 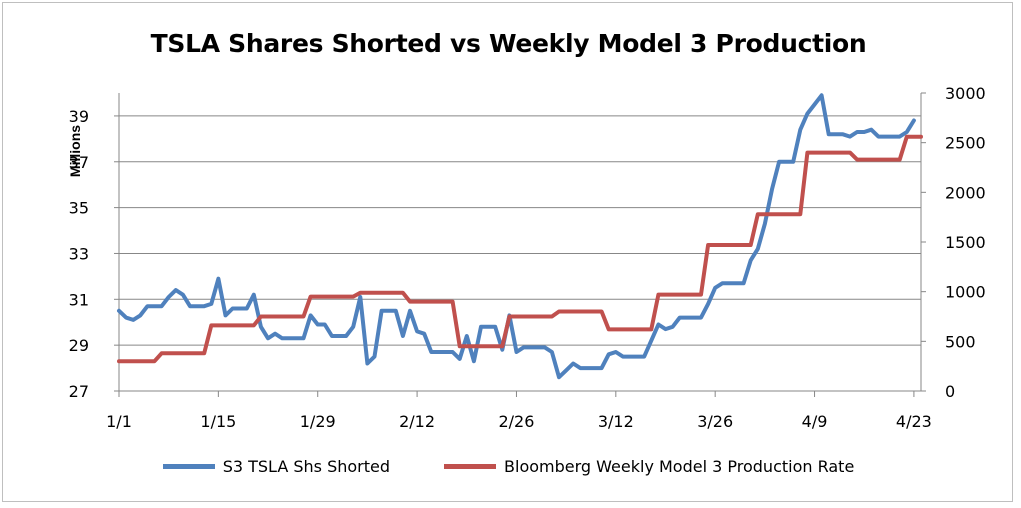 I want to click on x-tick-label: 4/9, so click(x=815, y=421).